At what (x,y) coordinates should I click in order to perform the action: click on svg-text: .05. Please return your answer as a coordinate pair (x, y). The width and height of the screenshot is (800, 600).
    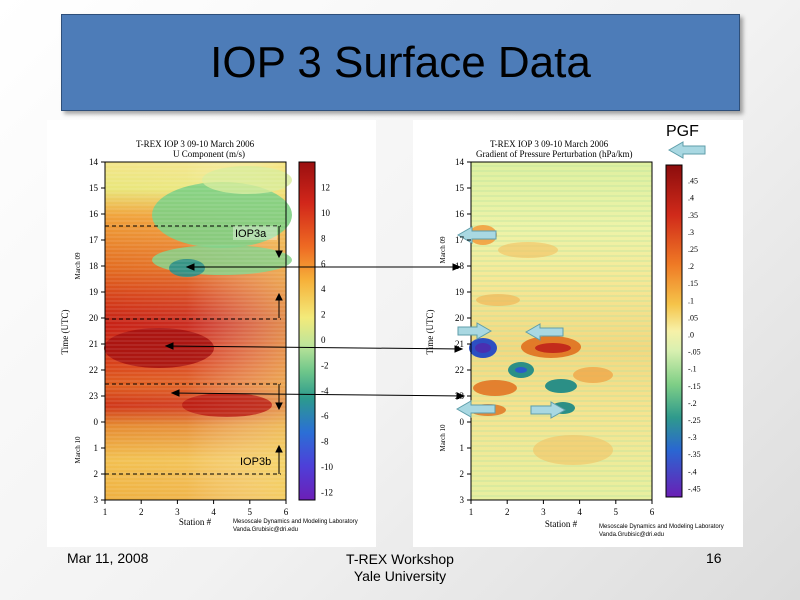
    Looking at the image, I should click on (693, 317).